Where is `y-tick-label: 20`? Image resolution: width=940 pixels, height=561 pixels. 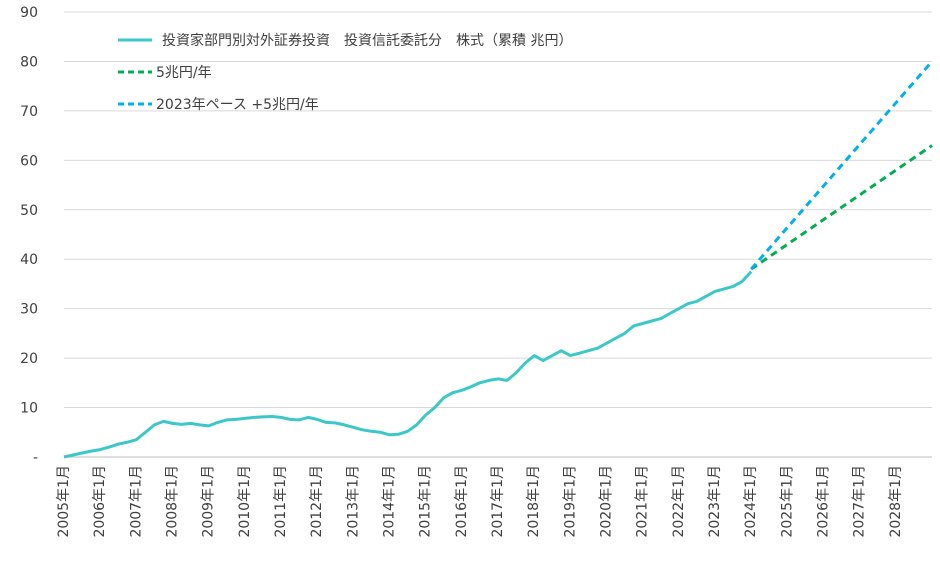
y-tick-label: 20 is located at coordinates (29, 359).